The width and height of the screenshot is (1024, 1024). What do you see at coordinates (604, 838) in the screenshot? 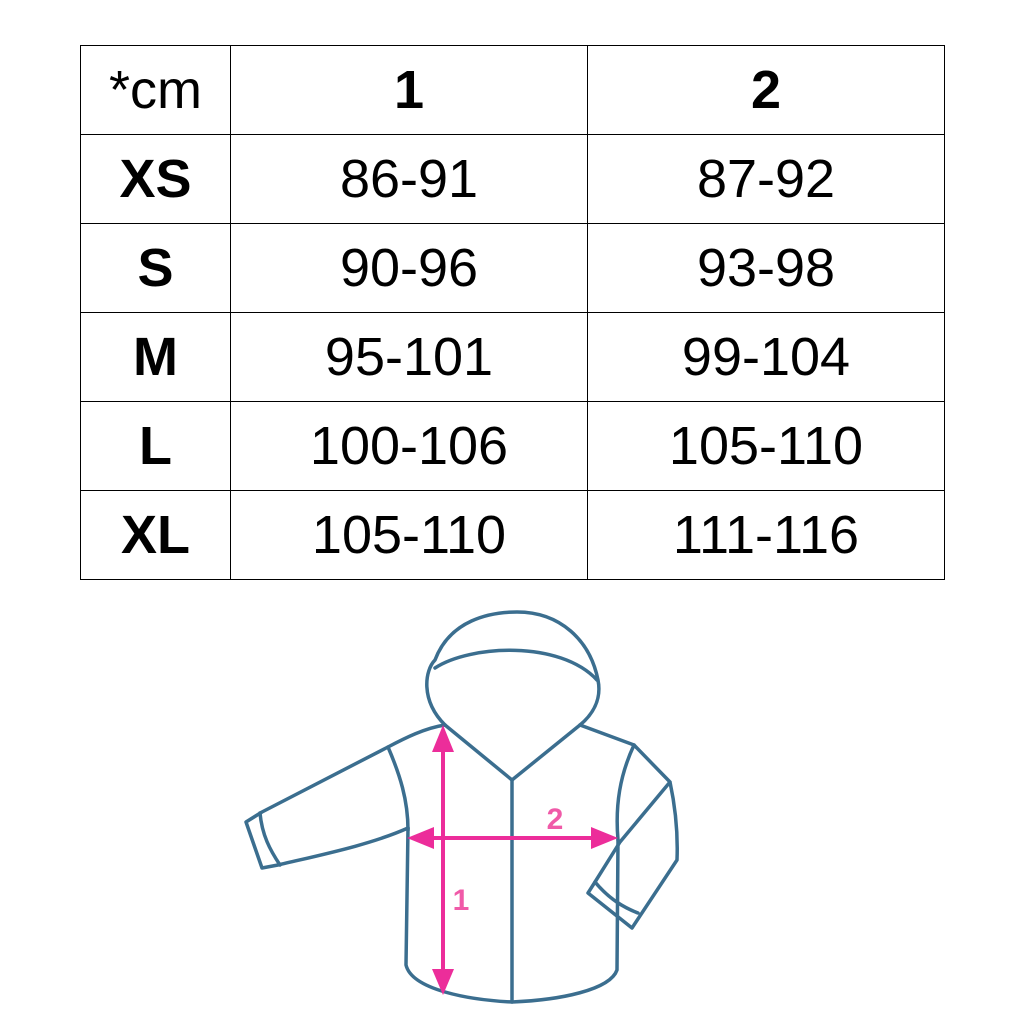
I see `width-arrow-head-right` at bounding box center [604, 838].